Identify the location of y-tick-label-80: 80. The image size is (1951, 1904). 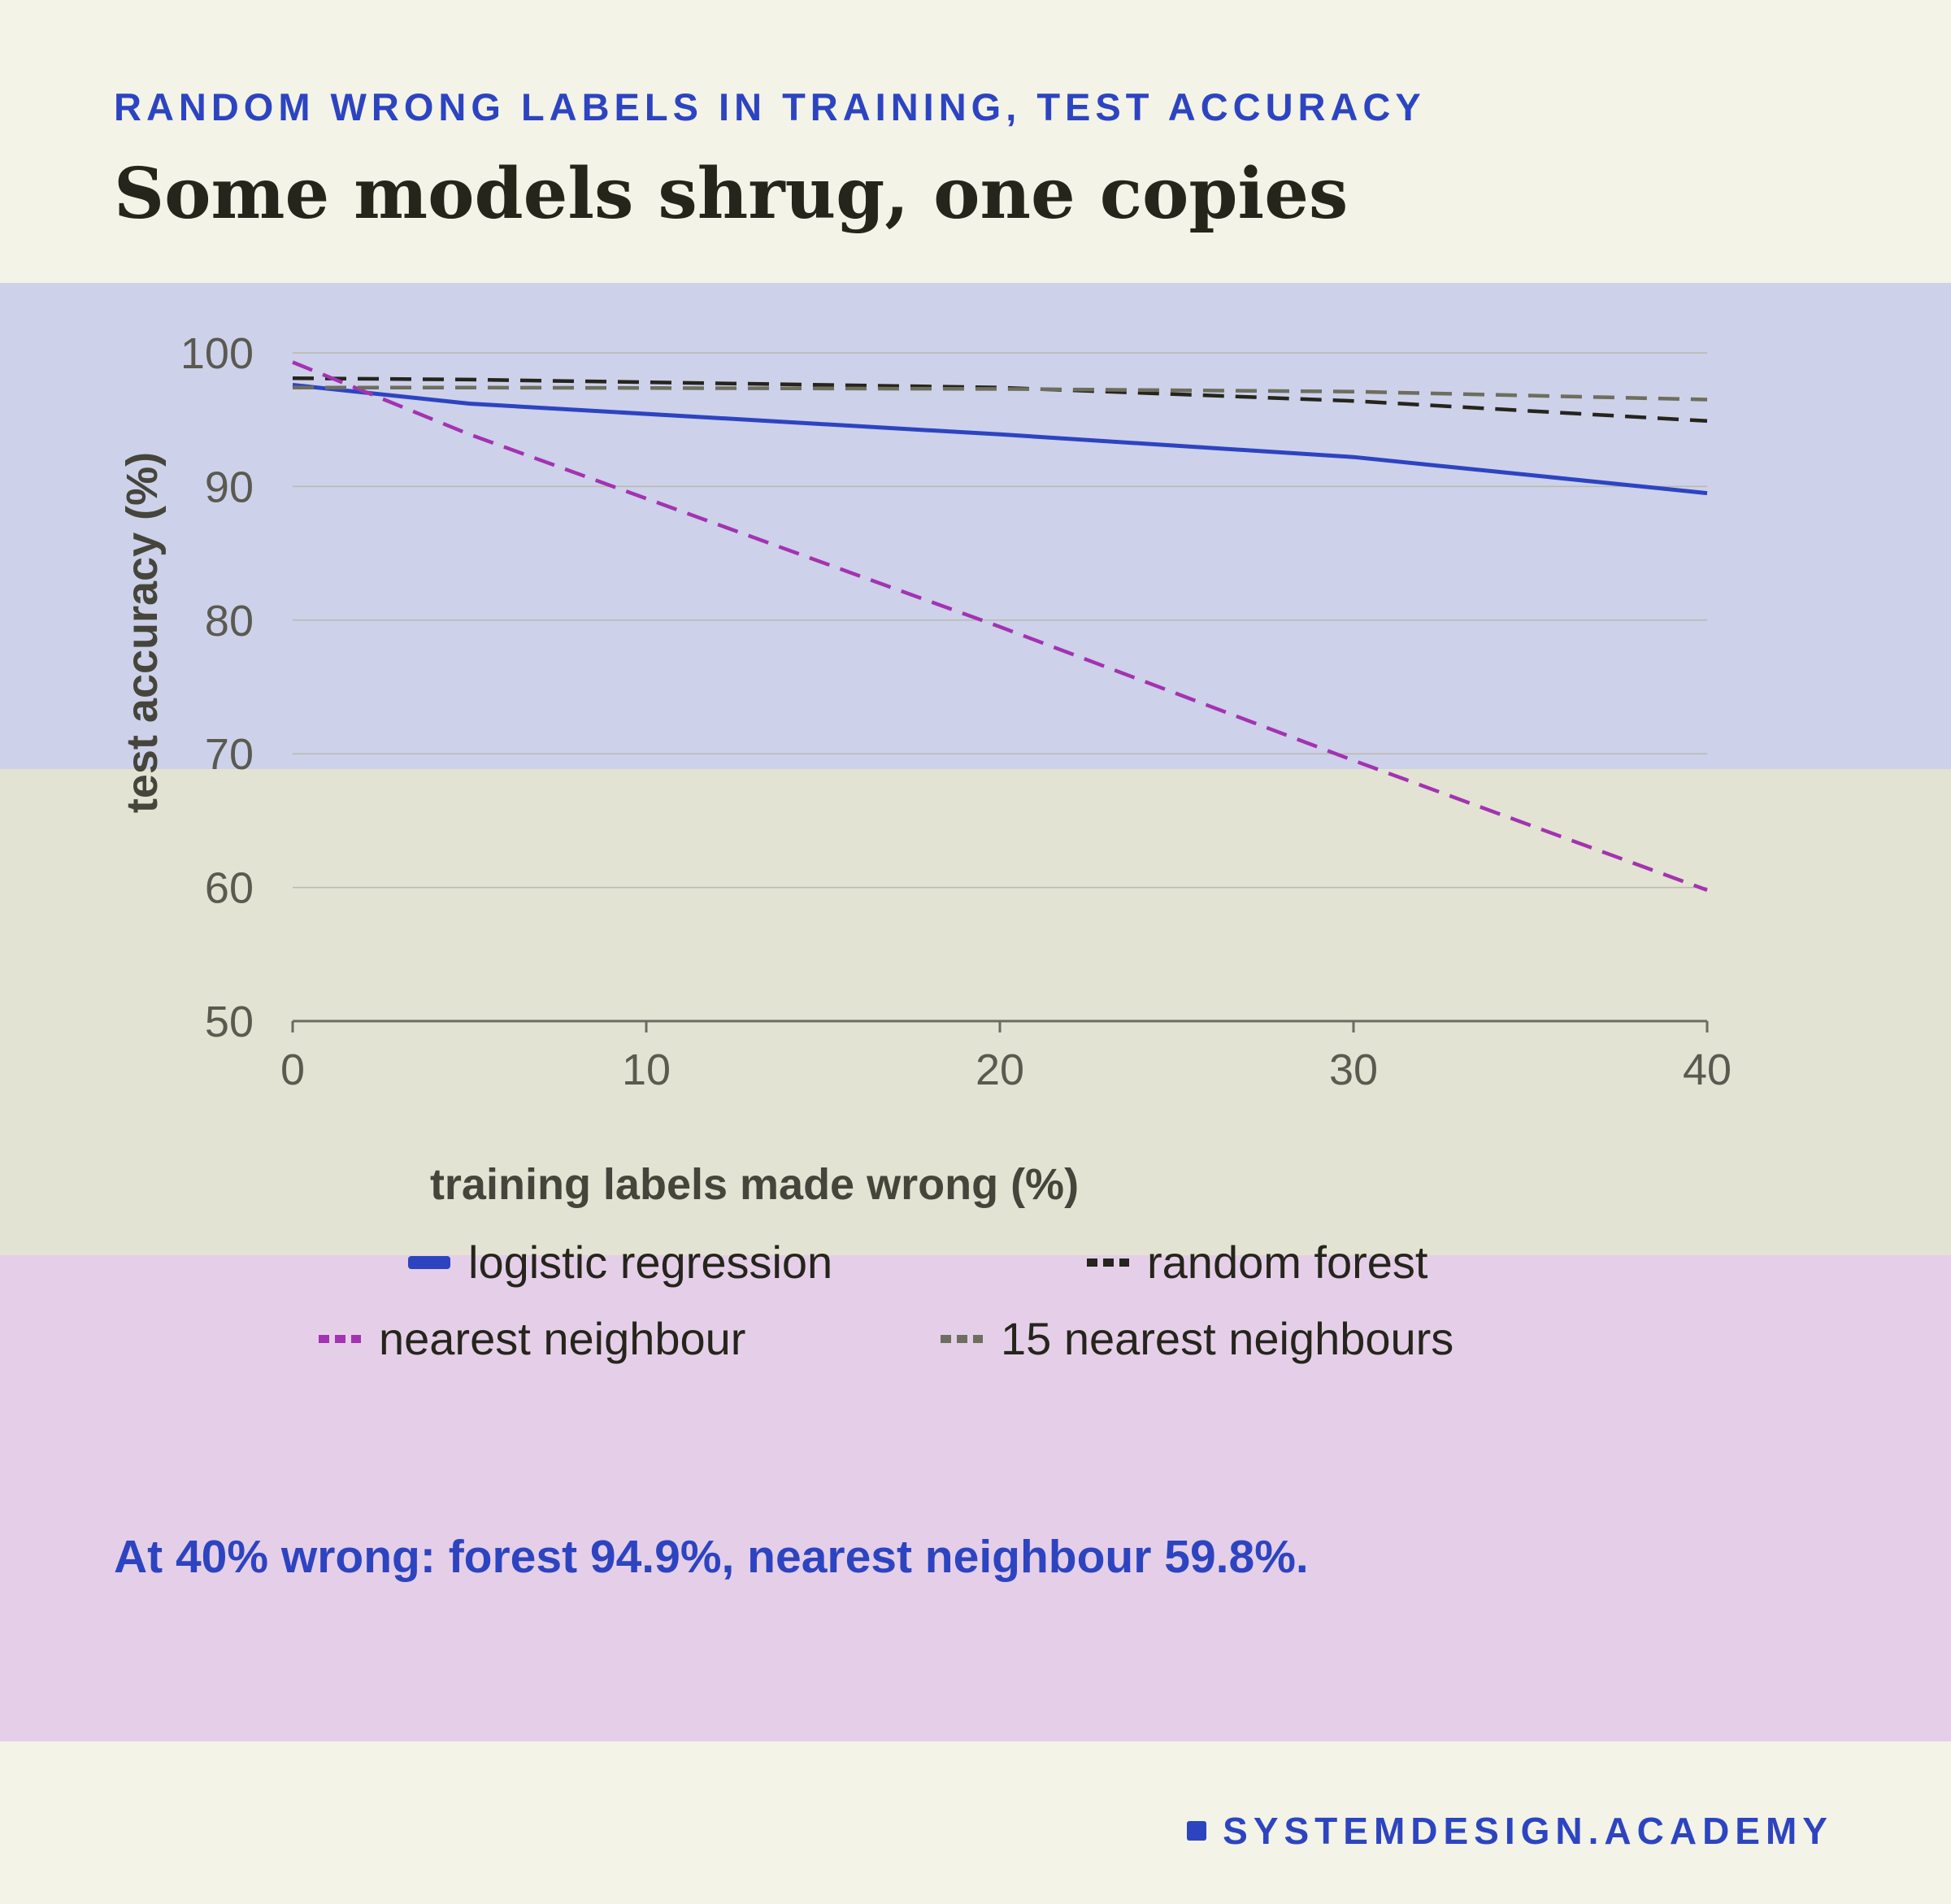
(229, 622).